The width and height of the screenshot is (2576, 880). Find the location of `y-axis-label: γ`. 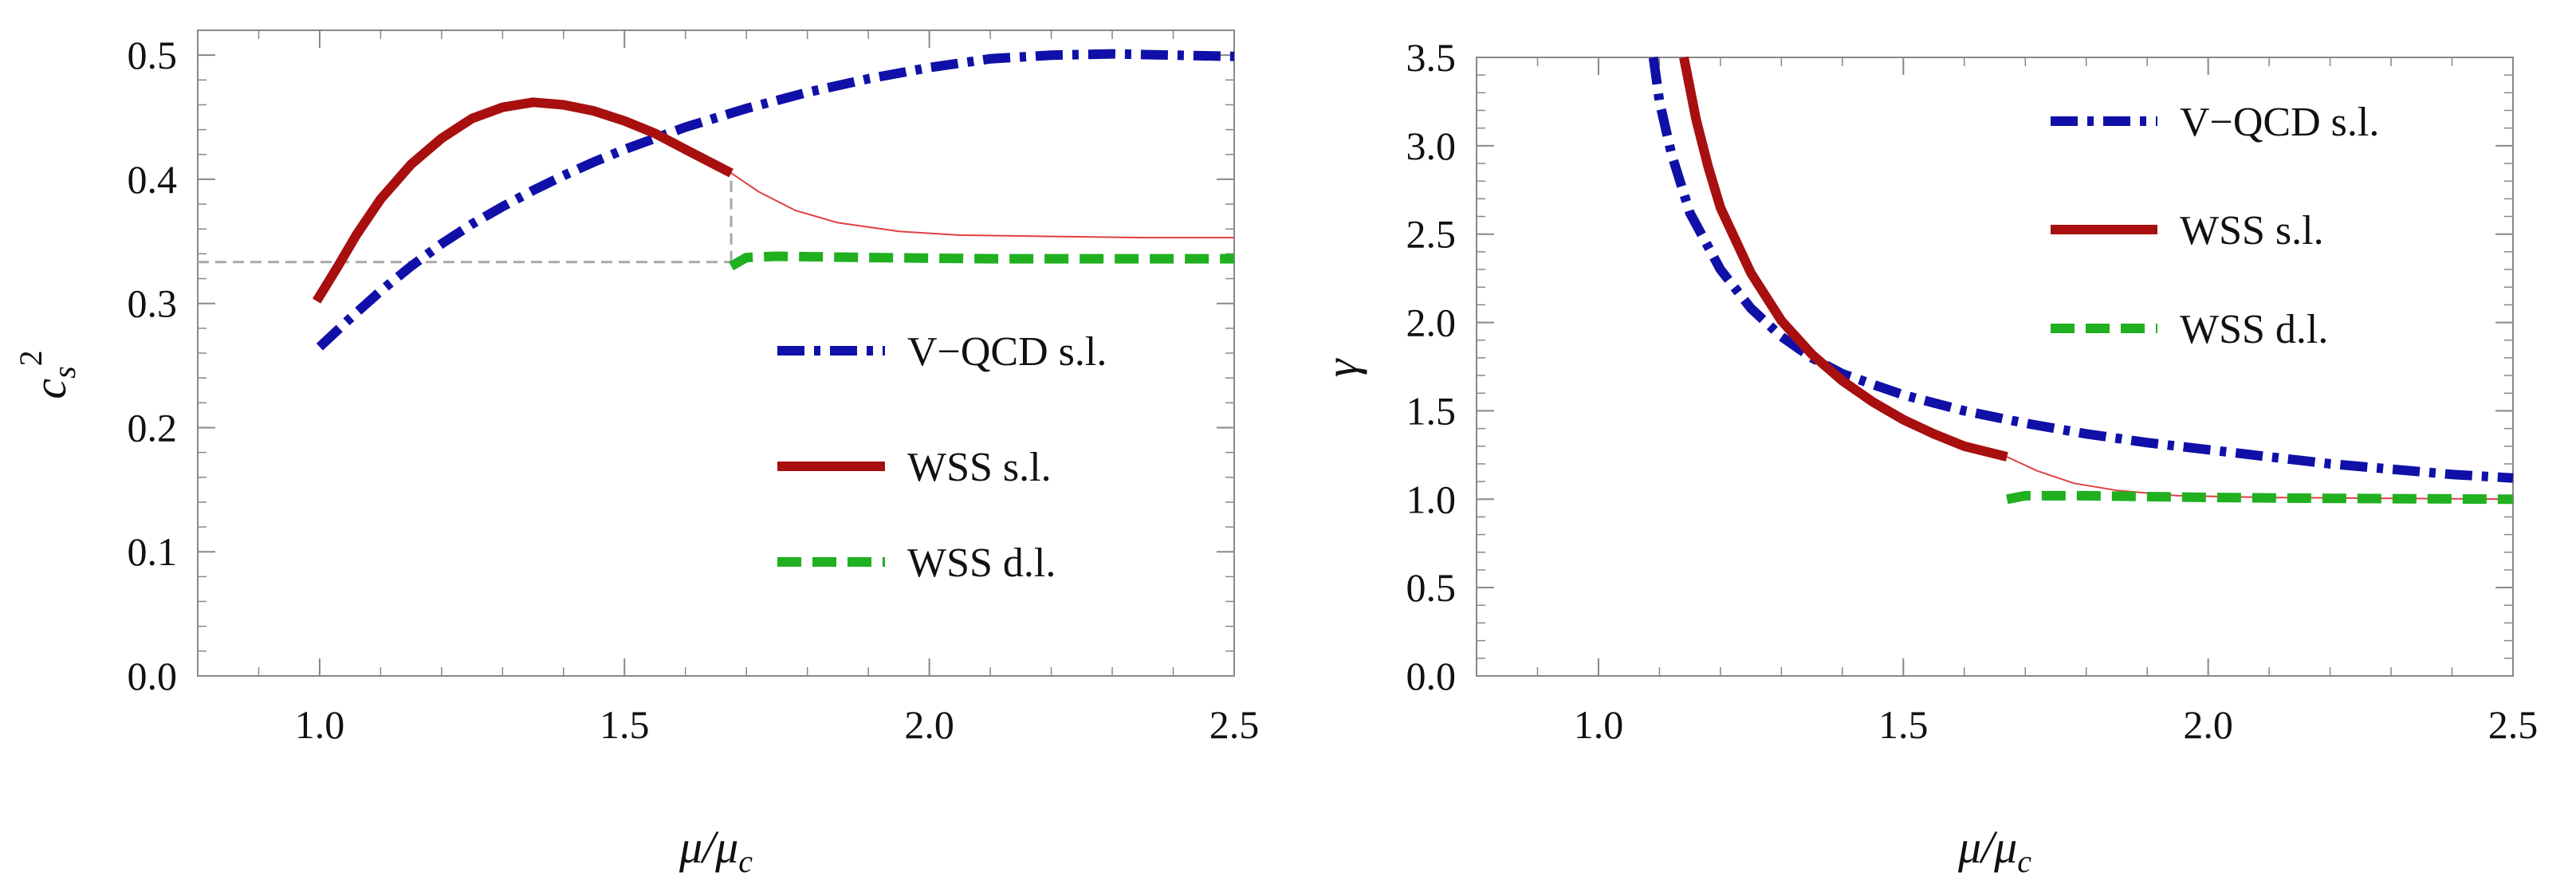

y-axis-label: γ is located at coordinates (1341, 367).